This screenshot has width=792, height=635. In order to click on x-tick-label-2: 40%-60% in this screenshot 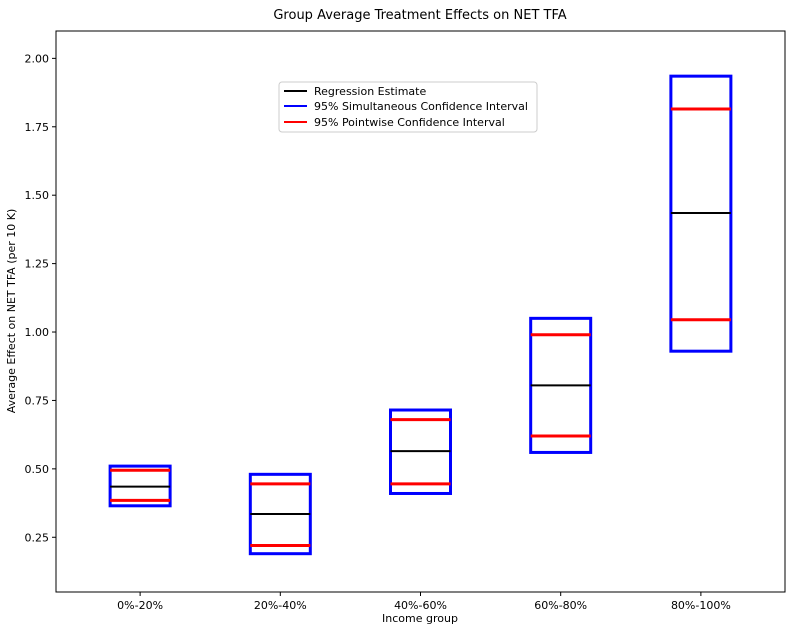, I will do `click(420, 605)`.